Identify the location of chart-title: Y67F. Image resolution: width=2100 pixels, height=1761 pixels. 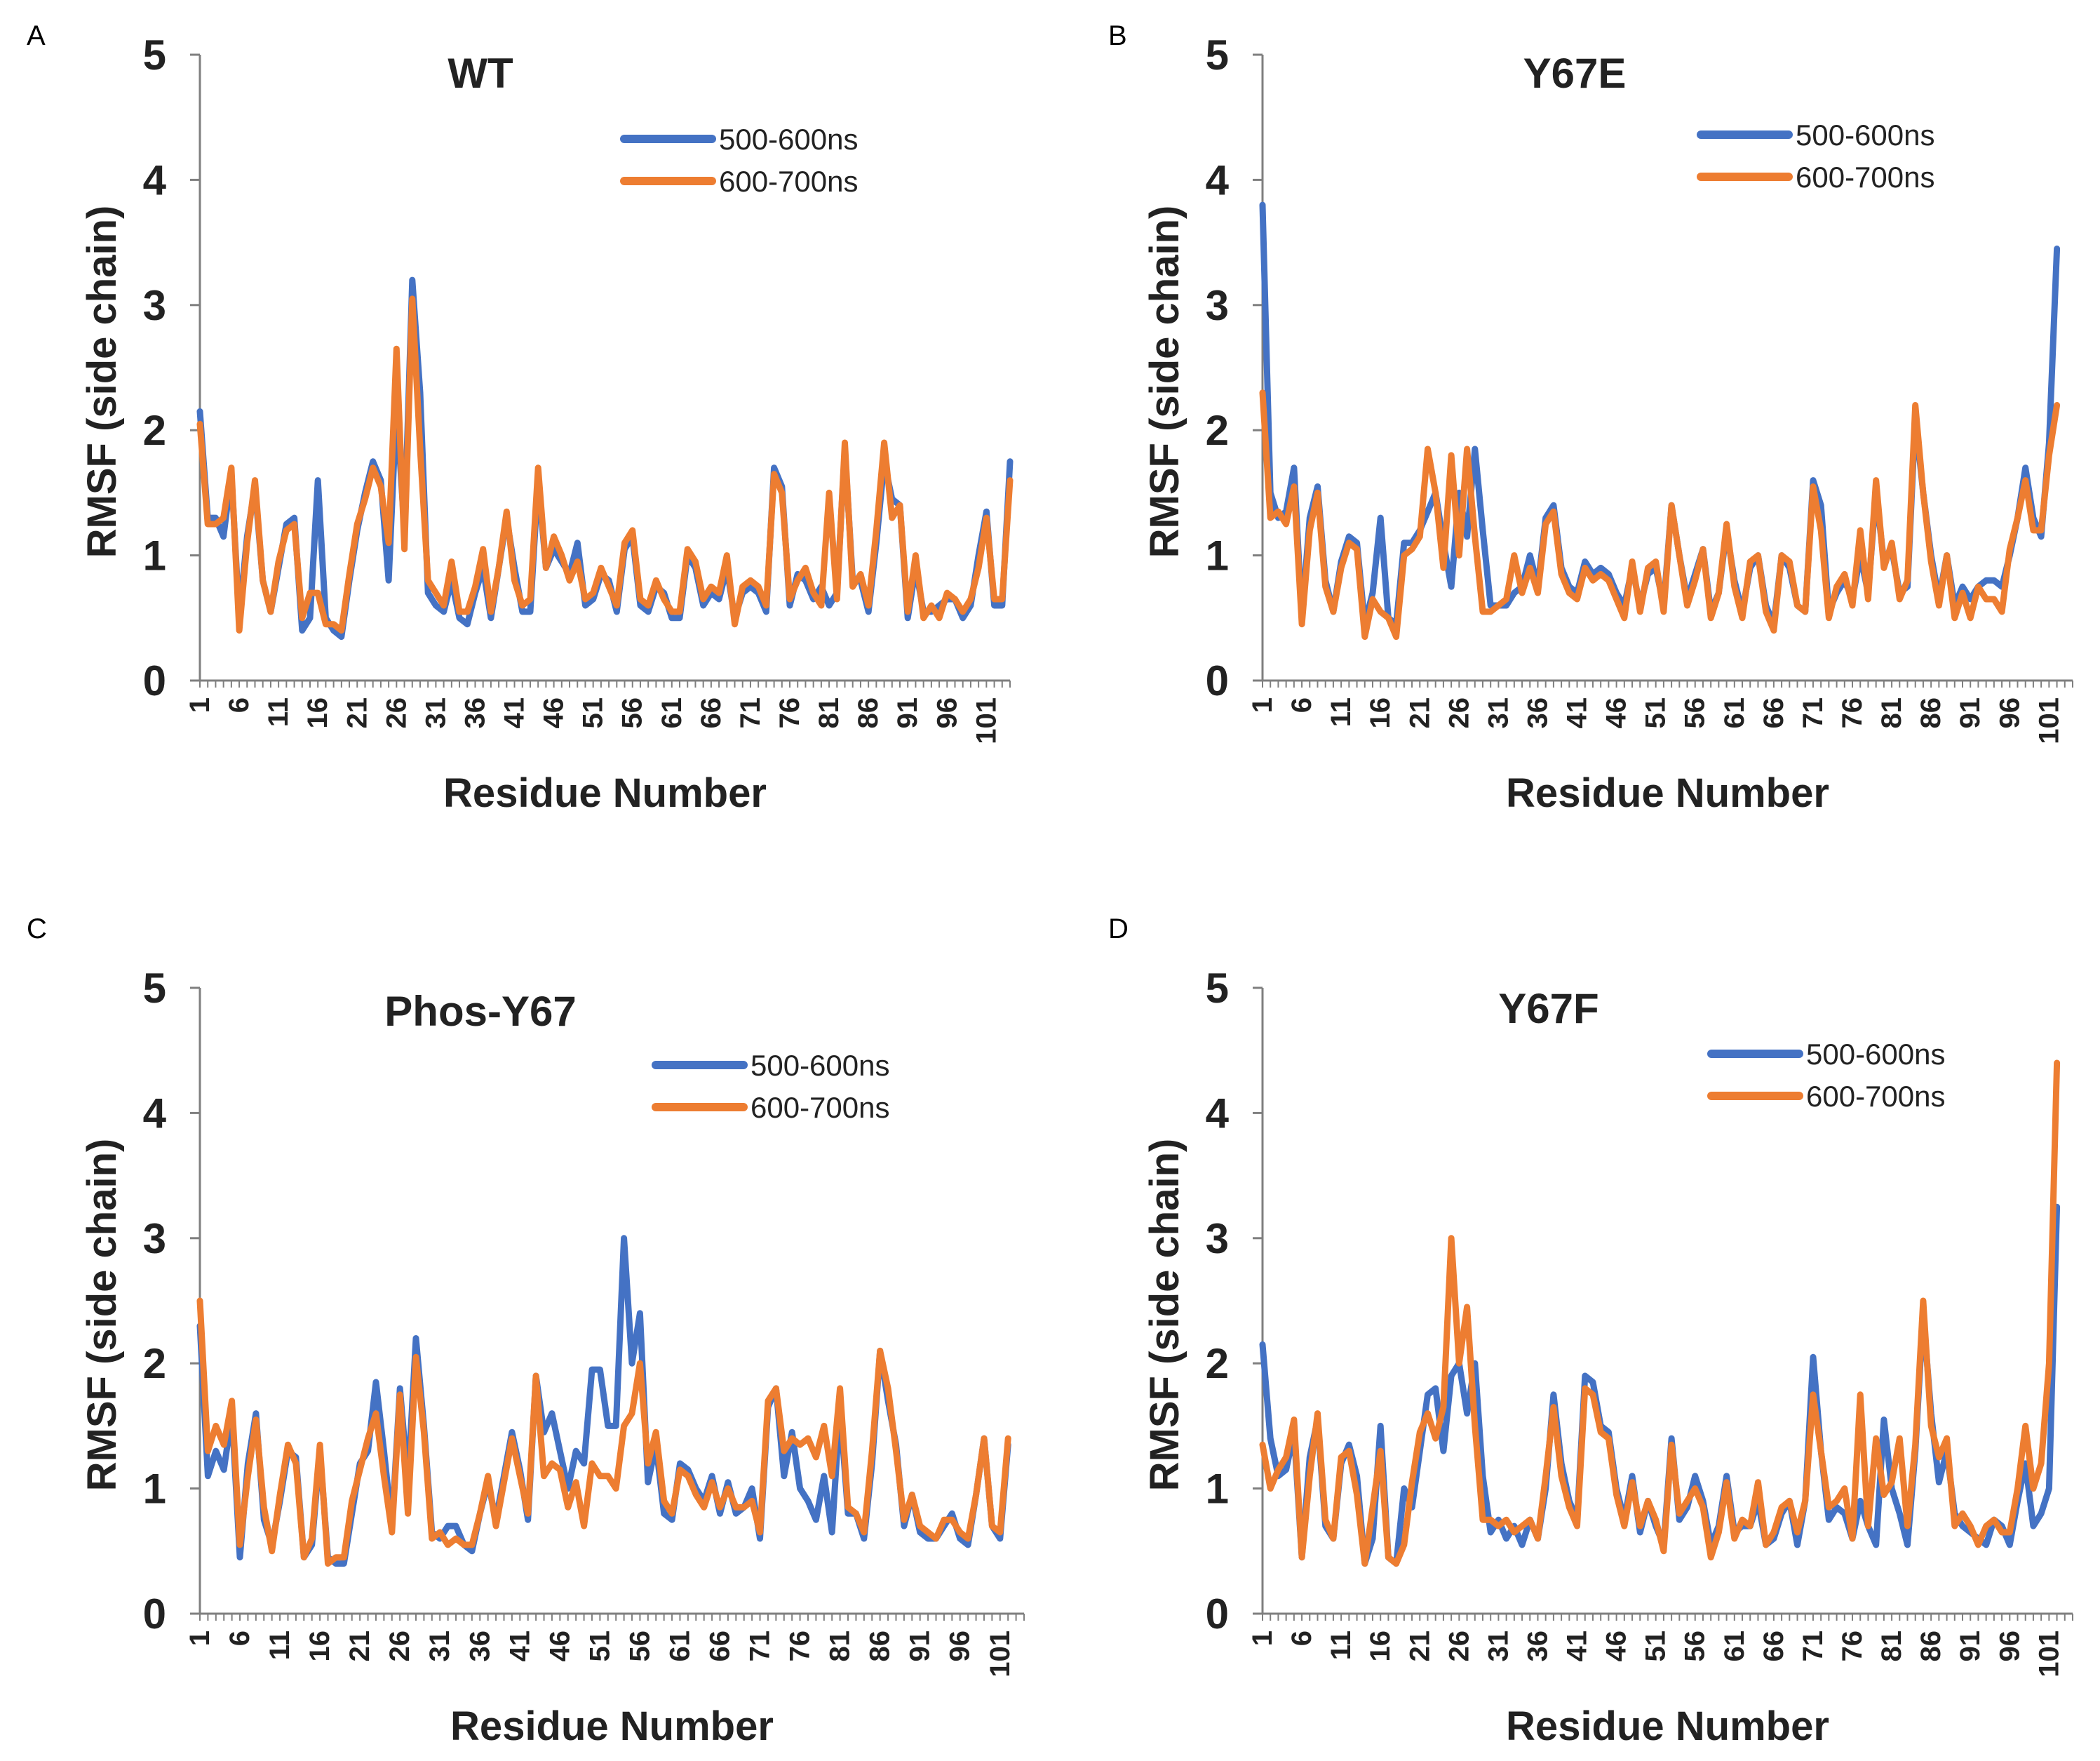
(1548, 1008).